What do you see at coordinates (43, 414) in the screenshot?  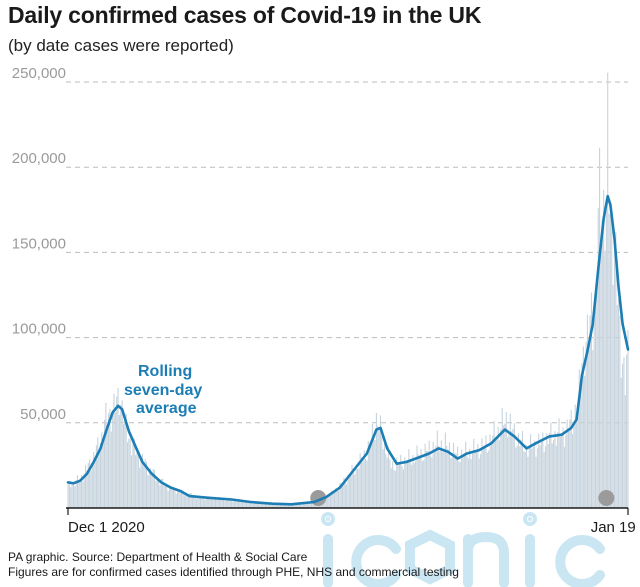 I see `y-tick-label: 50,000` at bounding box center [43, 414].